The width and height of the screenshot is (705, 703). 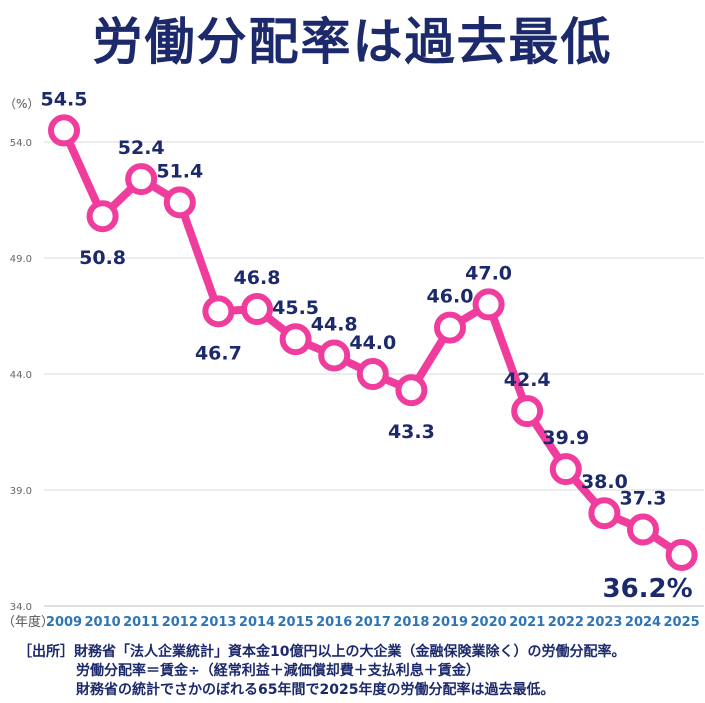 I want to click on note-definition: 労働分配率＝賃金÷（経常利益＋減価償却費＋支払利息＋賃金）, so click(x=278, y=671).